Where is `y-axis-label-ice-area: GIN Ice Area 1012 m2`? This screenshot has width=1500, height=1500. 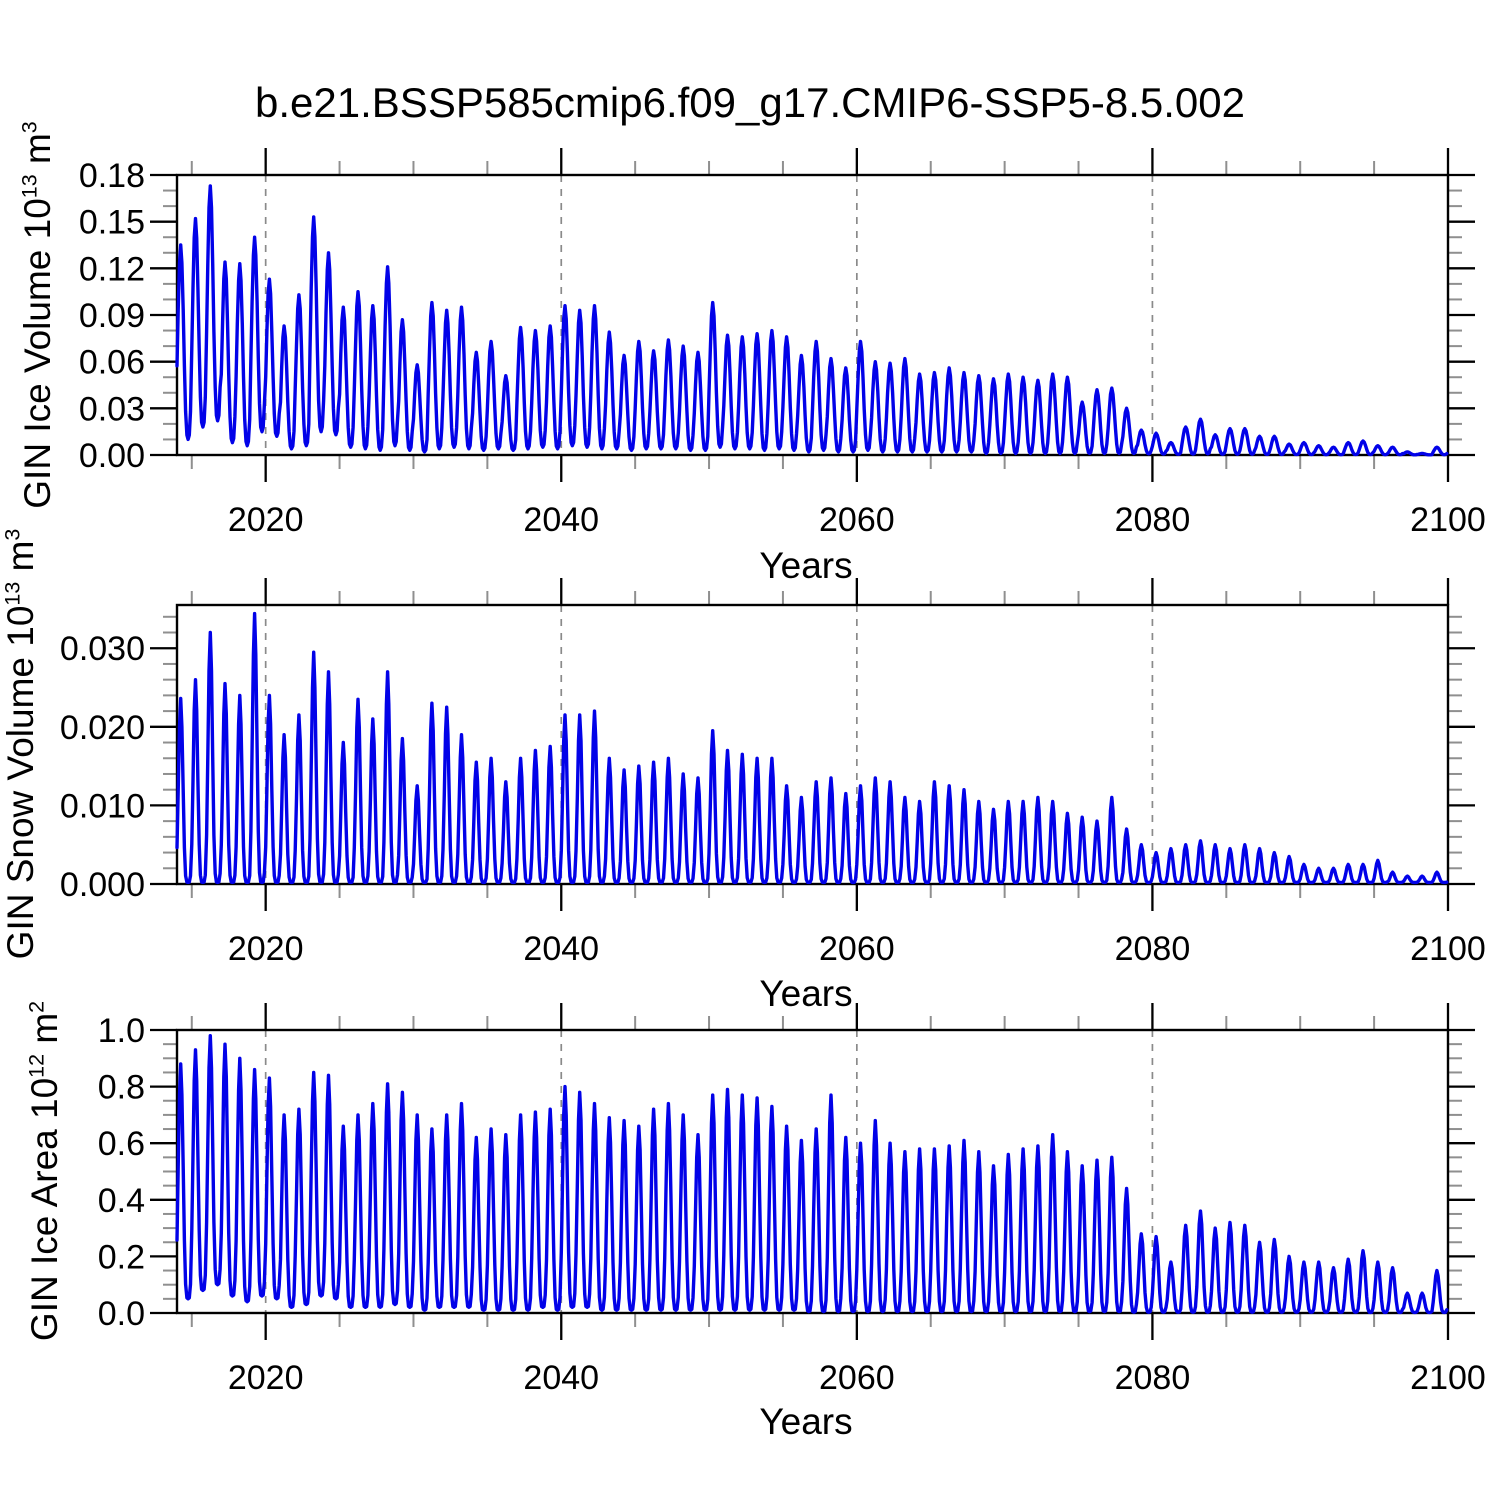 y-axis-label-ice-area: GIN Ice Area 1012 m2 is located at coordinates (45, 1171).